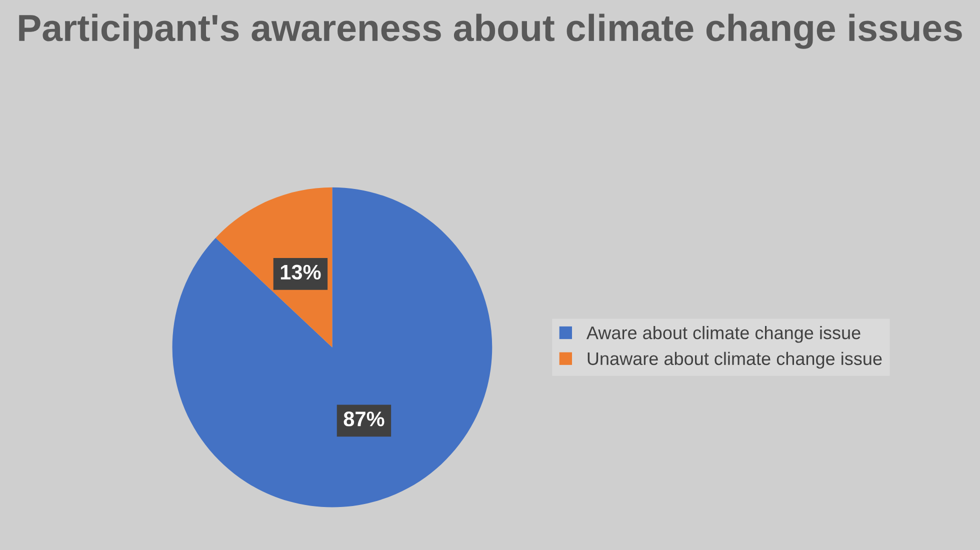 The width and height of the screenshot is (980, 550). Describe the element at coordinates (364, 419) in the screenshot. I see `data-label: 87%` at that location.